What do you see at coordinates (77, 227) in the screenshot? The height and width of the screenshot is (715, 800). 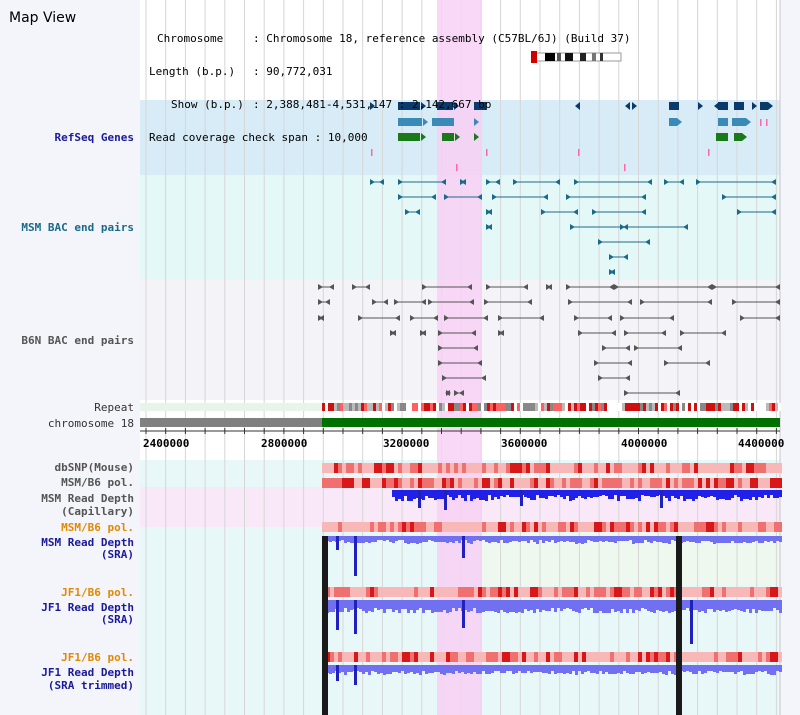 I see `track-label-msm-bac: MSM BAC end pairs` at bounding box center [77, 227].